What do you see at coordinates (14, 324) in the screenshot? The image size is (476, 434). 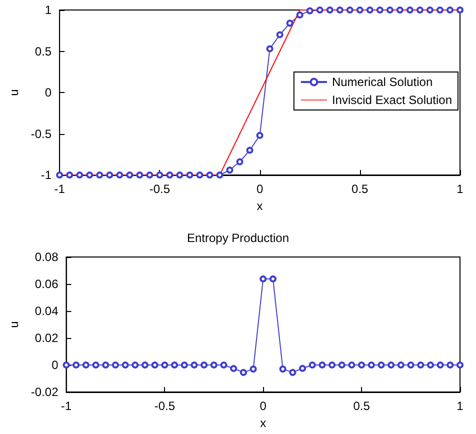 I see `y-axis-title: u` at bounding box center [14, 324].